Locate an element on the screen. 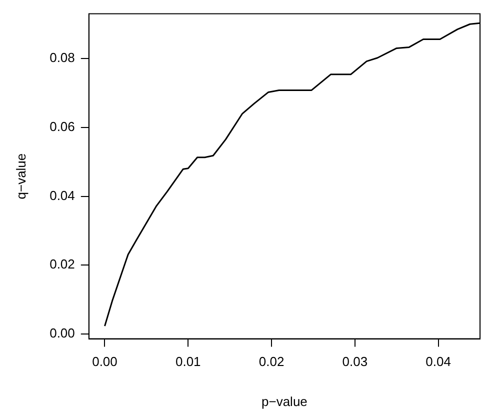 The image size is (481, 420). x-tick-label: 0.04 is located at coordinates (438, 362).